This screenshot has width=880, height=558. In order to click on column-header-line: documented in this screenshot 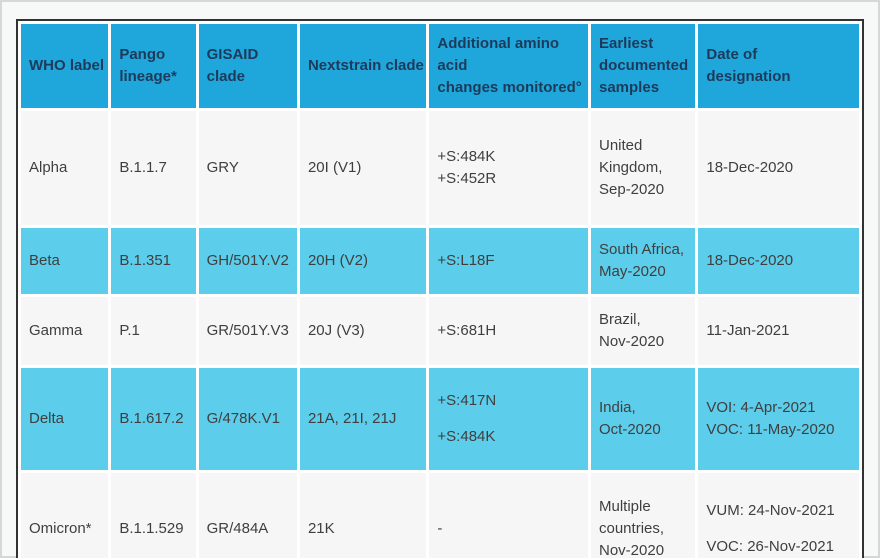, I will do `click(644, 65)`.